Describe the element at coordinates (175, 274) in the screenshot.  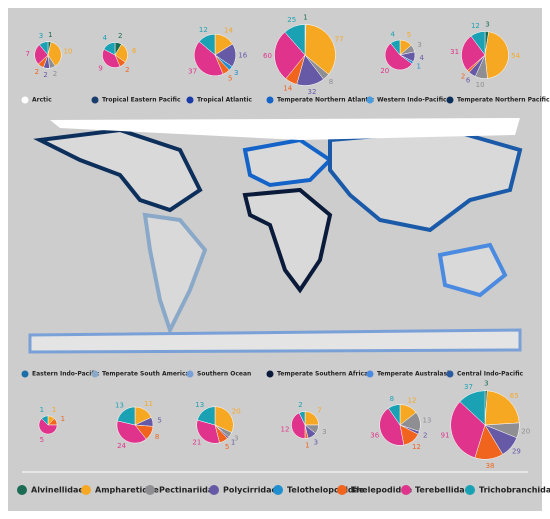
I see `south-america` at that location.